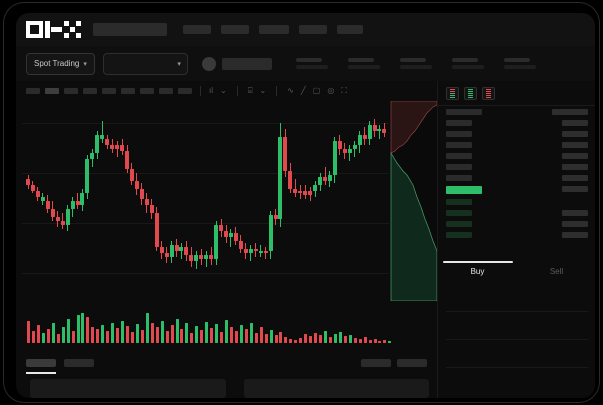 Image resolution: width=603 pixels, height=405 pixels. What do you see at coordinates (516, 272) in the screenshot?
I see `buy-sell-tab-bar: Buy Sell` at bounding box center [516, 272].